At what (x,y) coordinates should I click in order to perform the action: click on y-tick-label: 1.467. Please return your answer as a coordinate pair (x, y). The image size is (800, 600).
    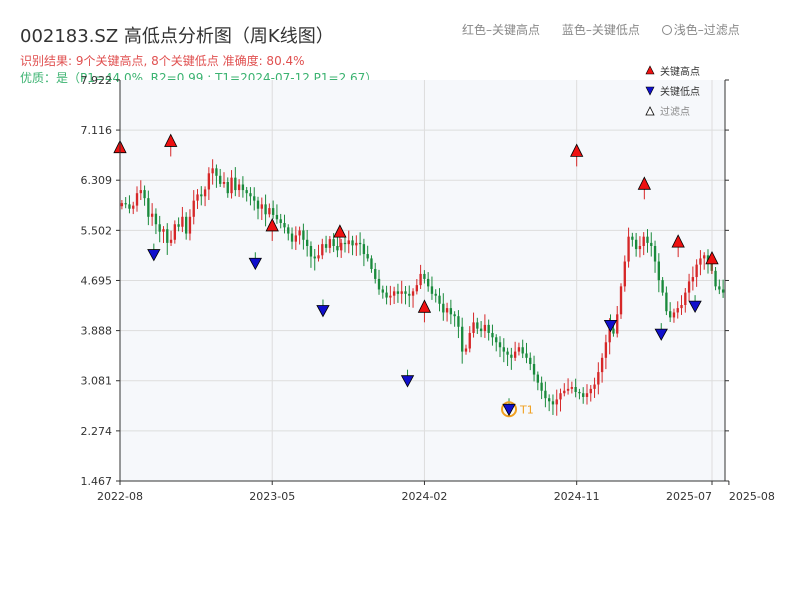
    Looking at the image, I should click on (97, 481).